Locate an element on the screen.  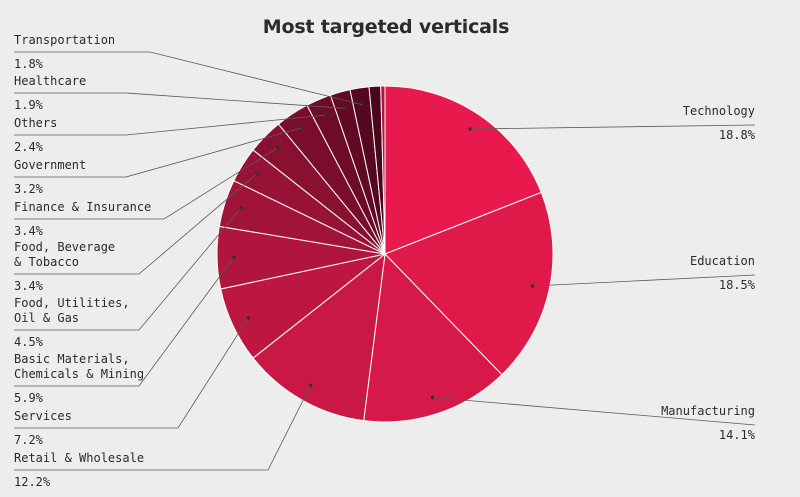
slice-label-services: Services is located at coordinates (43, 416).